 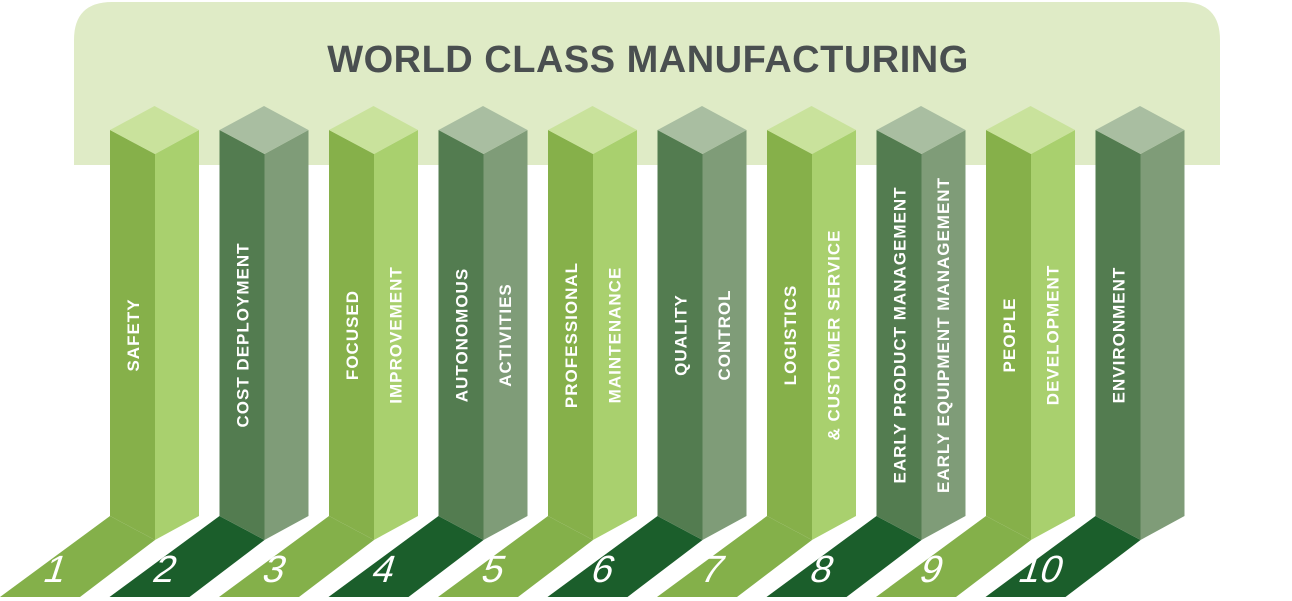 I want to click on pillar-label: FOCUSED, so click(x=352, y=335).